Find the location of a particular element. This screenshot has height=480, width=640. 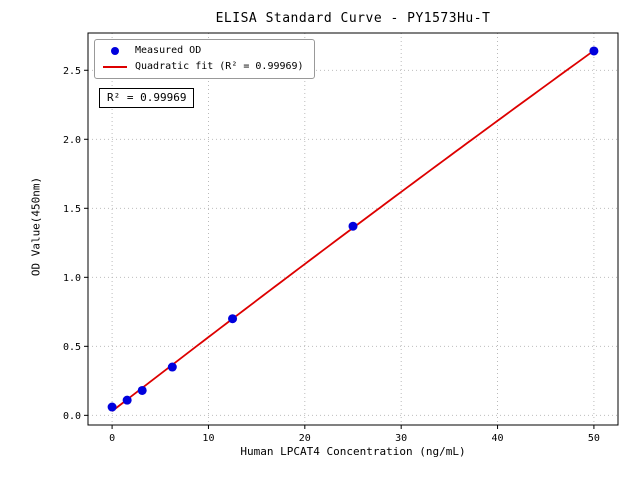

legend: Measured OD Quadratic fit (R² = 0.99969) is located at coordinates (204, 59).